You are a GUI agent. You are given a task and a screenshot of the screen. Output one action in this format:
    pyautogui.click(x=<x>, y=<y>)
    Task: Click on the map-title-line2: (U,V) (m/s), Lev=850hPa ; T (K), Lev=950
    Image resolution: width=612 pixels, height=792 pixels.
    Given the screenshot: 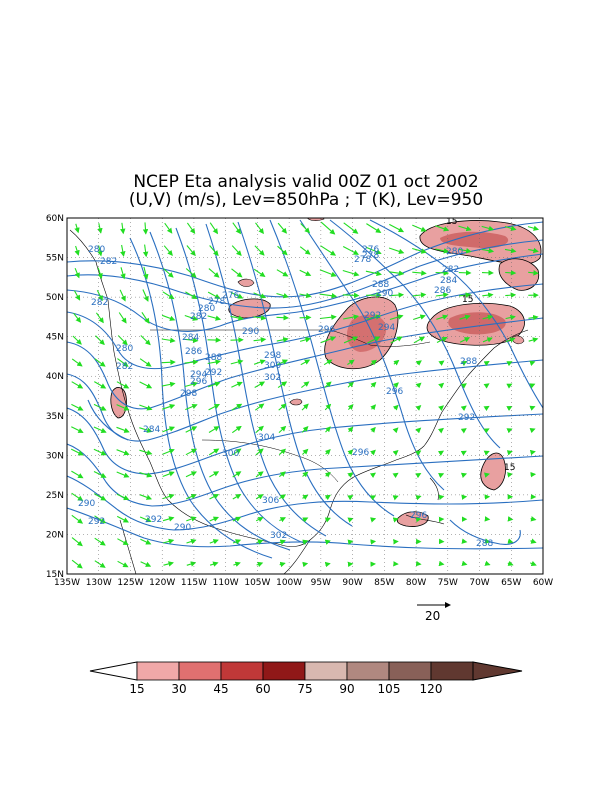 What is the action you would take?
    pyautogui.click(x=306, y=200)
    